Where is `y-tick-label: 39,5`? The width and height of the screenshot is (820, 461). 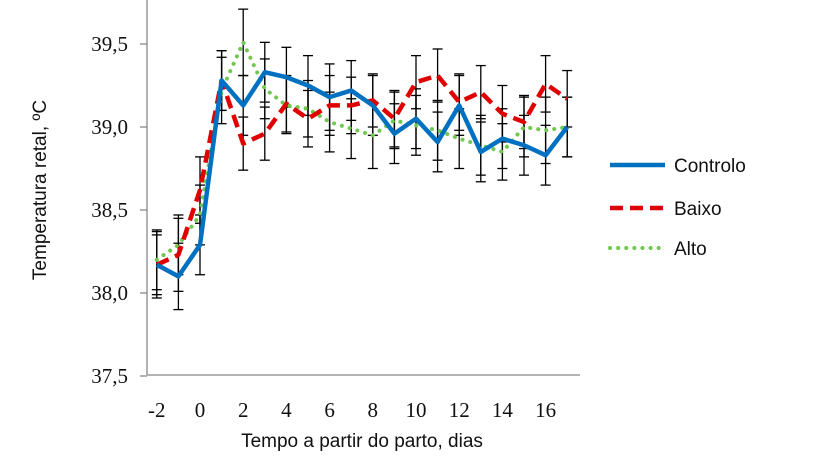 y-tick-label: 39,5 is located at coordinates (109, 44).